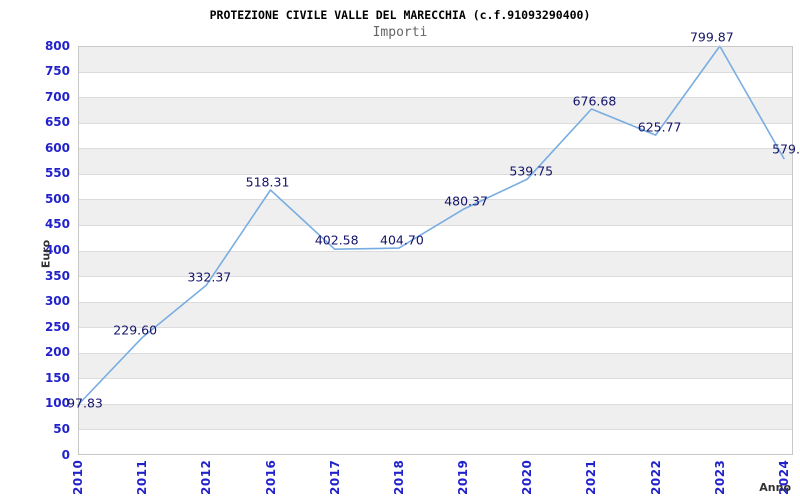 This screenshot has width=800, height=500. Describe the element at coordinates (57, 275) in the screenshot. I see `y-tick-label: 350` at that location.